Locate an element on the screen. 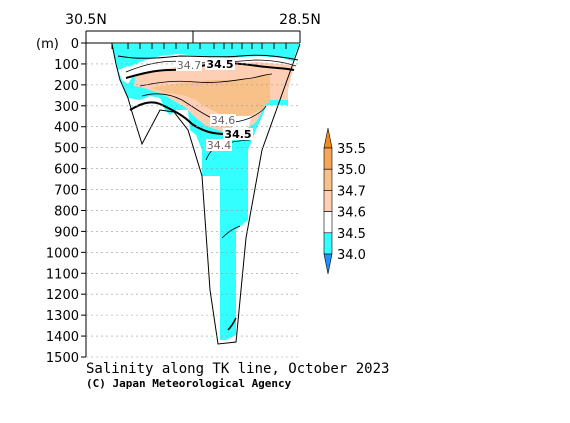 This screenshot has width=570, height=423. y-tick-label: 1300 is located at coordinates (62, 316).